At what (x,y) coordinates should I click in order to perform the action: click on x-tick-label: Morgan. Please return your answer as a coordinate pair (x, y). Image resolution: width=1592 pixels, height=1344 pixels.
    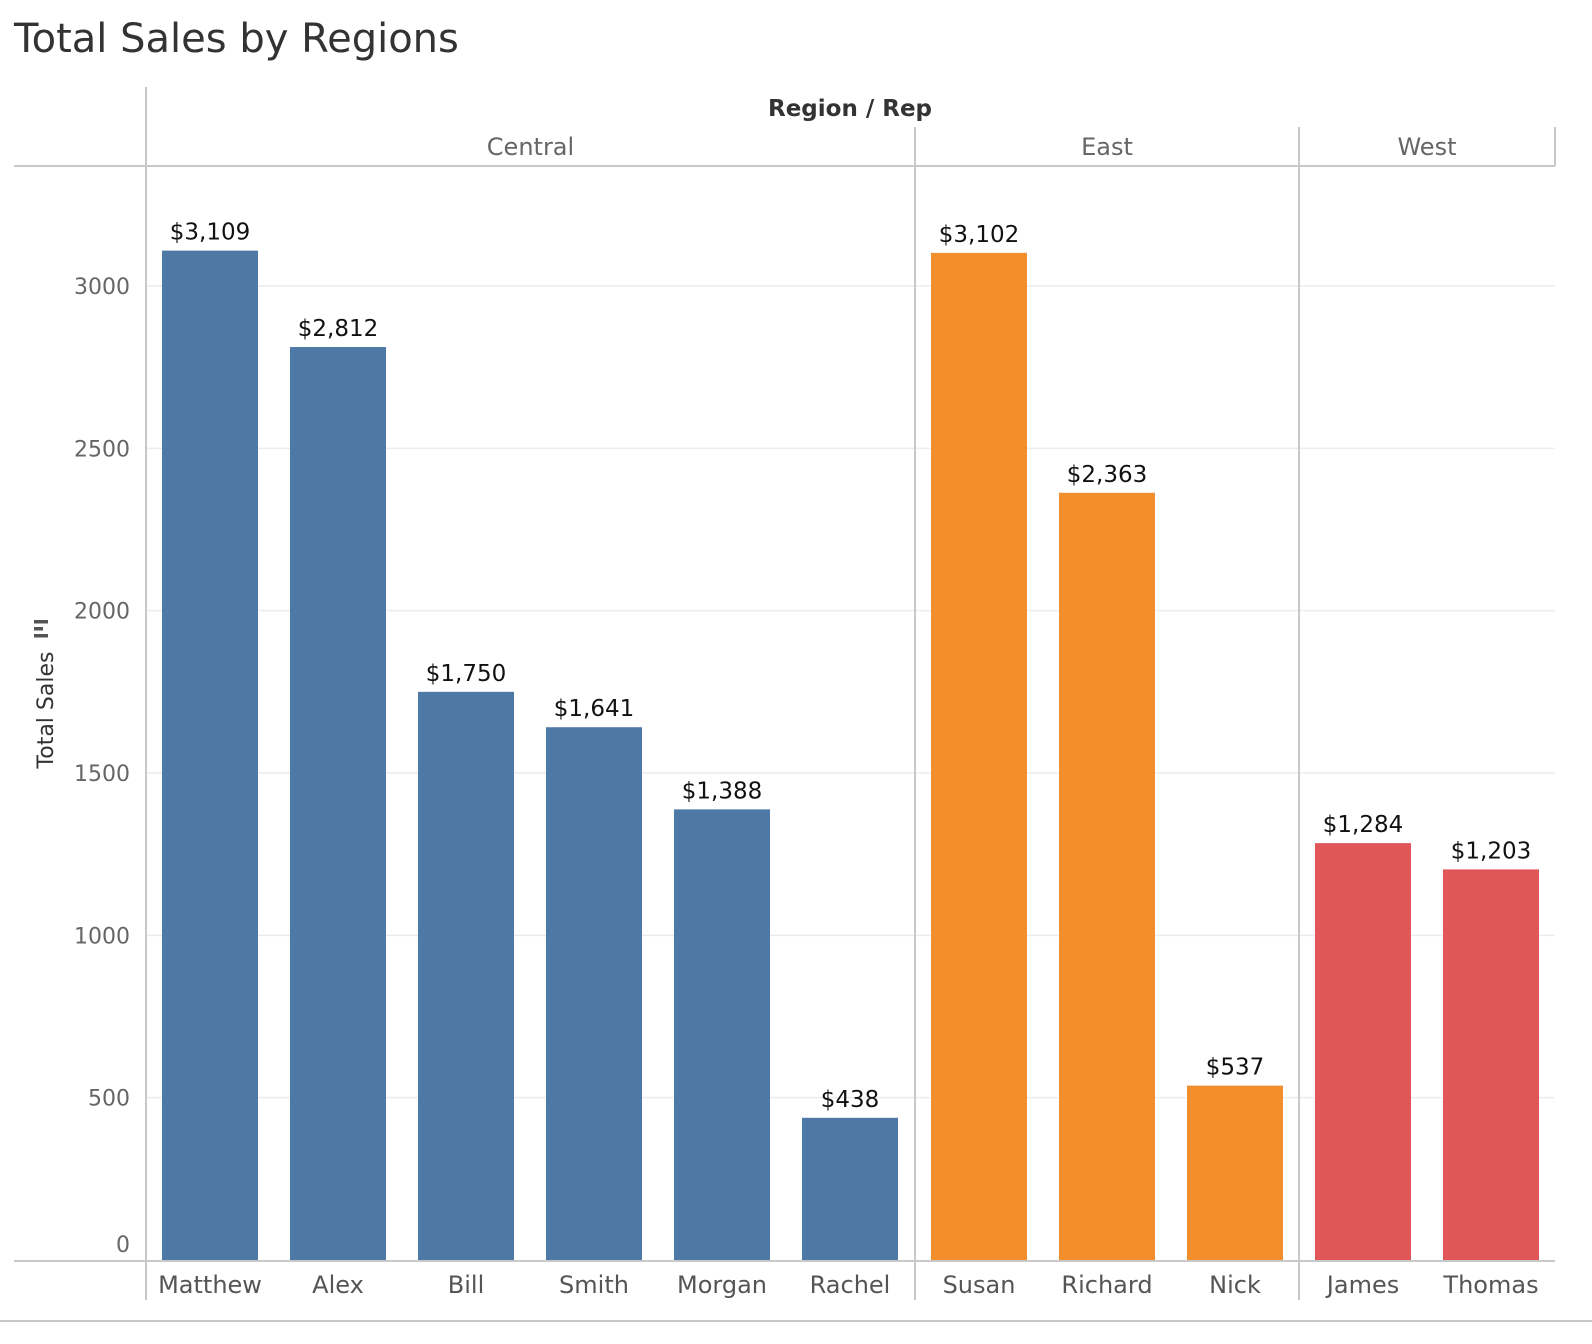
    Looking at the image, I should click on (722, 1285).